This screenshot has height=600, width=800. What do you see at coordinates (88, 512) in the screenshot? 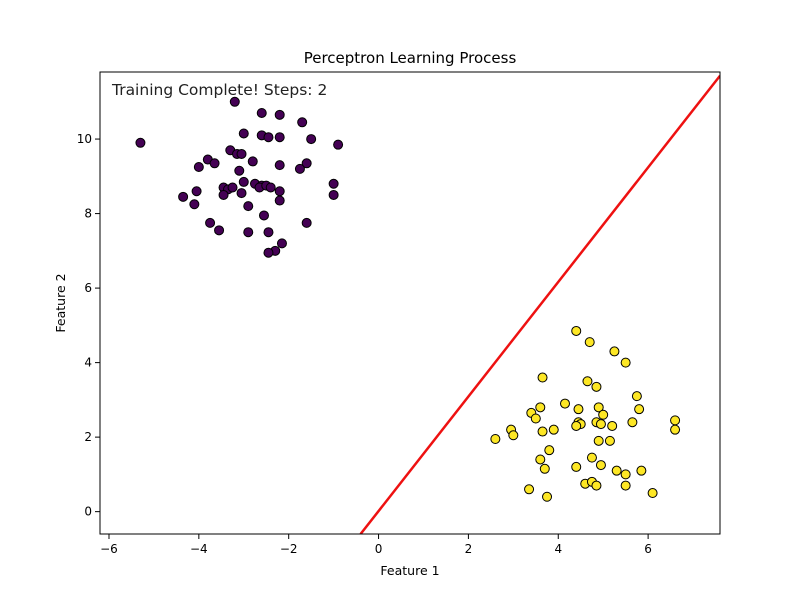
I see `y-tick-label: 0` at bounding box center [88, 512].